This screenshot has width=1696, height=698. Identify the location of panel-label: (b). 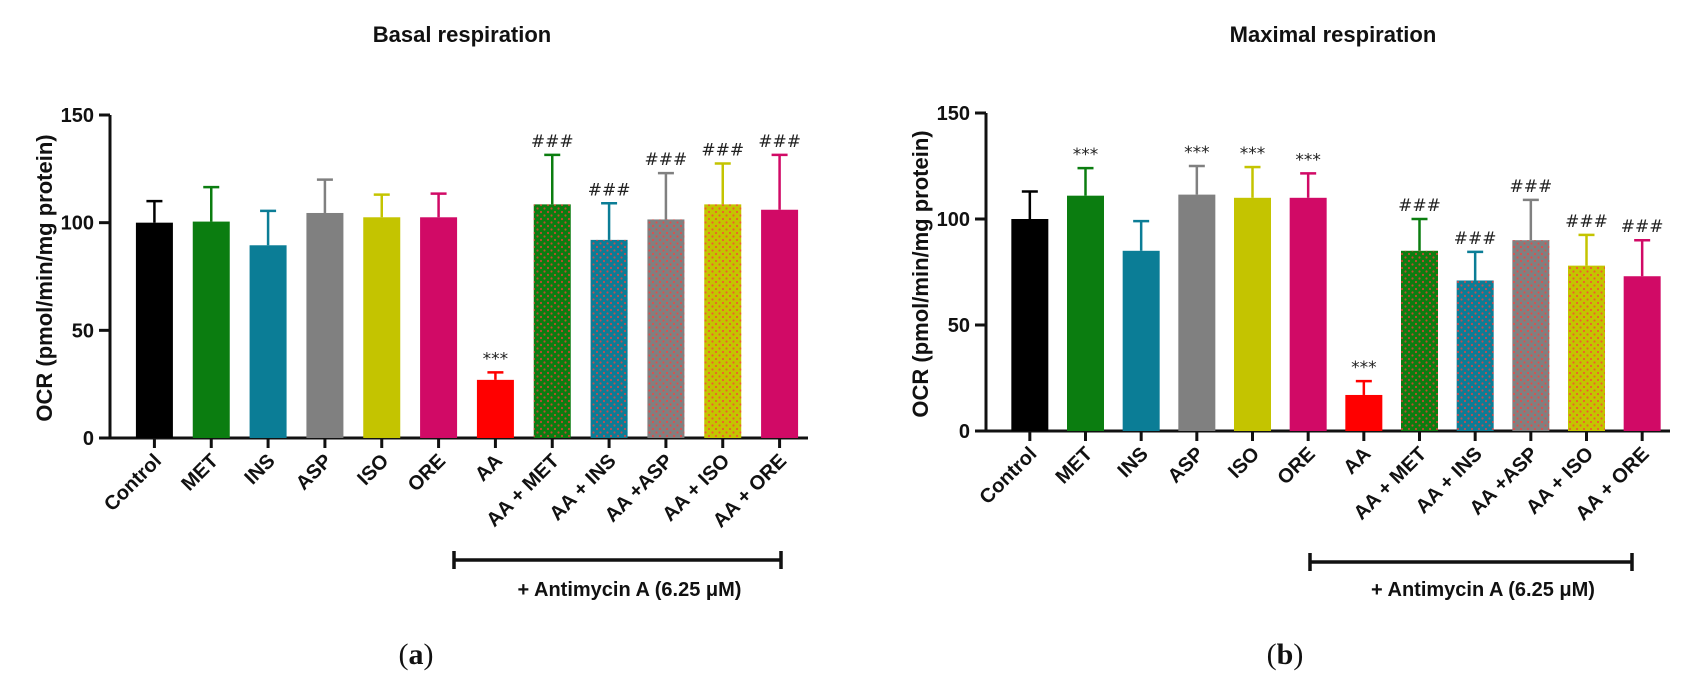
(1285, 654).